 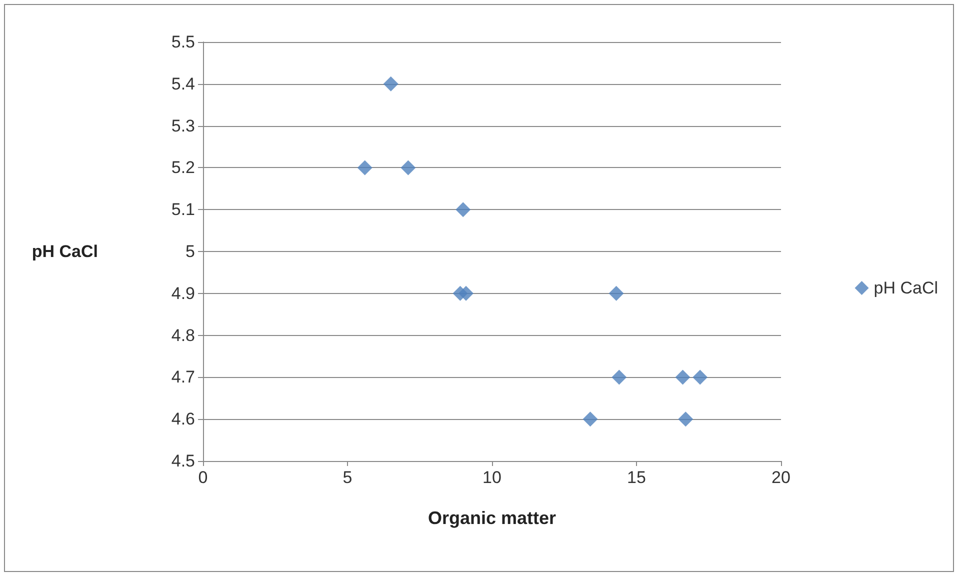 What do you see at coordinates (190, 251) in the screenshot?
I see `y-tick-label: 5` at bounding box center [190, 251].